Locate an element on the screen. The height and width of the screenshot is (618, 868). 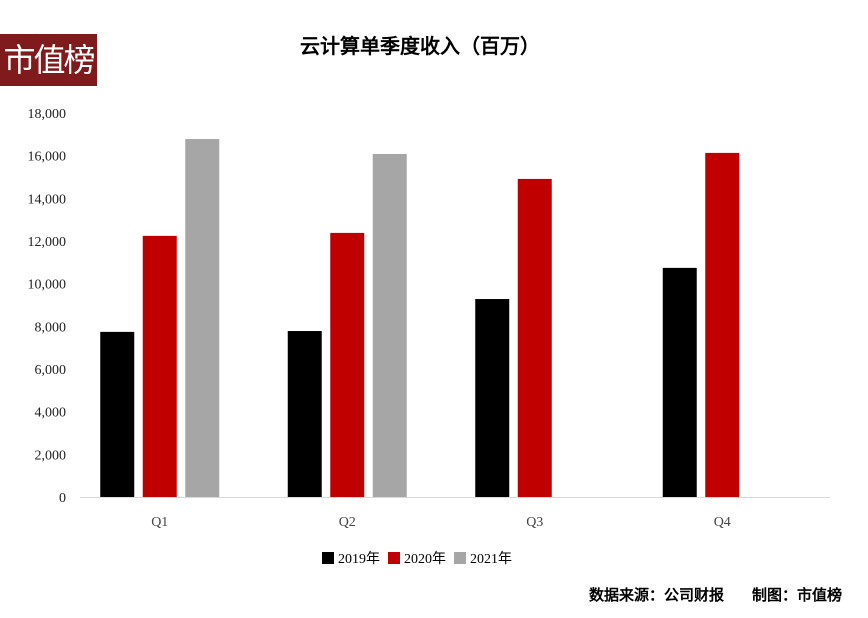
x-tick-label: Q4 is located at coordinates (722, 522).